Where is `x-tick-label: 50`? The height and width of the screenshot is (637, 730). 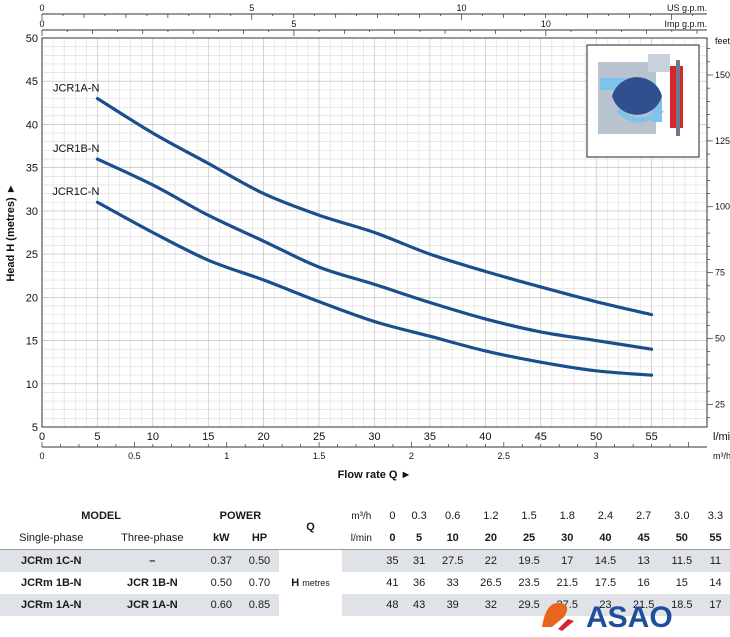
x-tick-label: 50 is located at coordinates (596, 437).